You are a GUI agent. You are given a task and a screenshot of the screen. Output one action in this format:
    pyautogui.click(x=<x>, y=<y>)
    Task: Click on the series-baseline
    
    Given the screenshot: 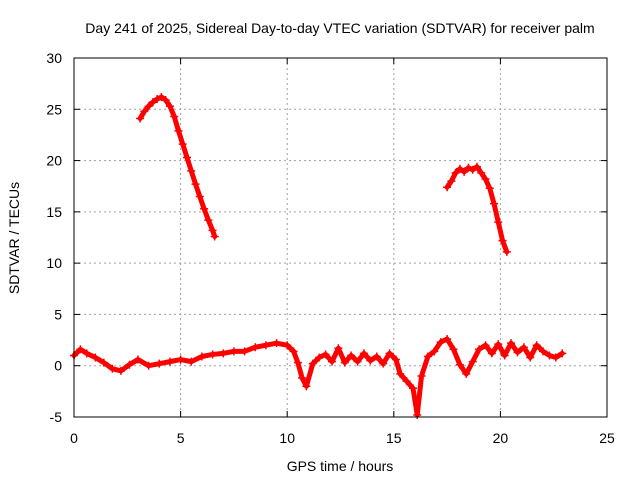 What is the action you would take?
    pyautogui.click(x=318, y=377)
    